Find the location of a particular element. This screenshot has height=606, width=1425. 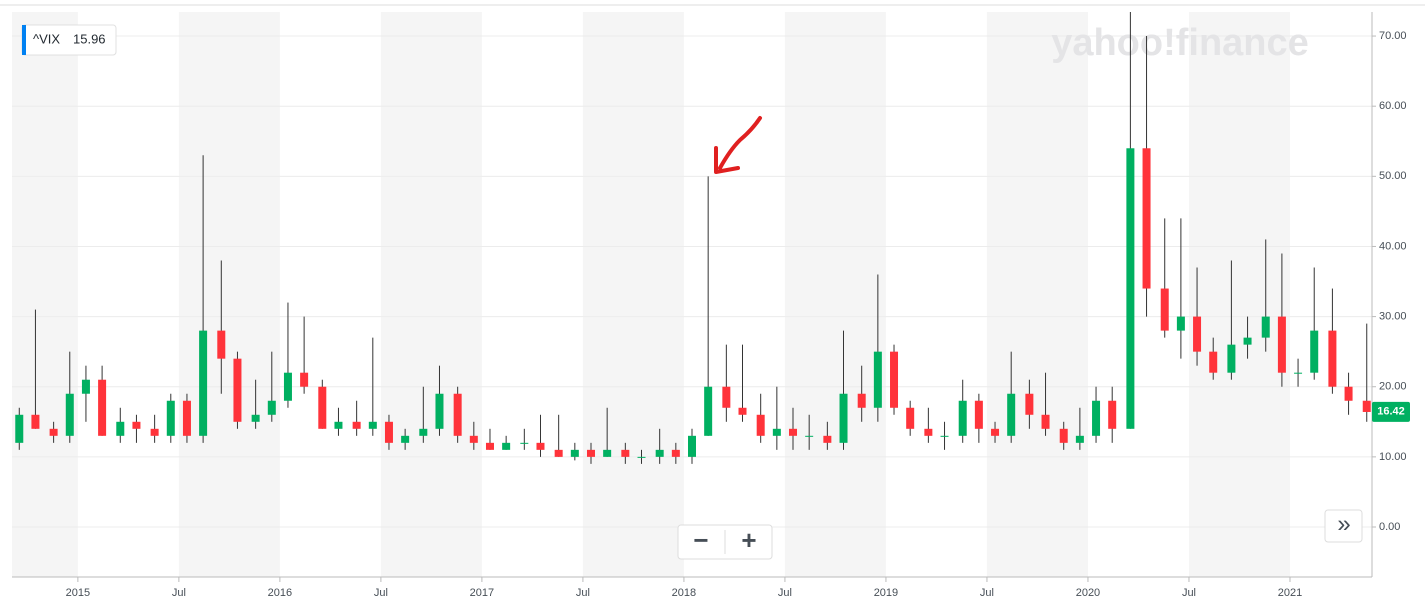

scroll-box is located at coordinates (1343, 526).